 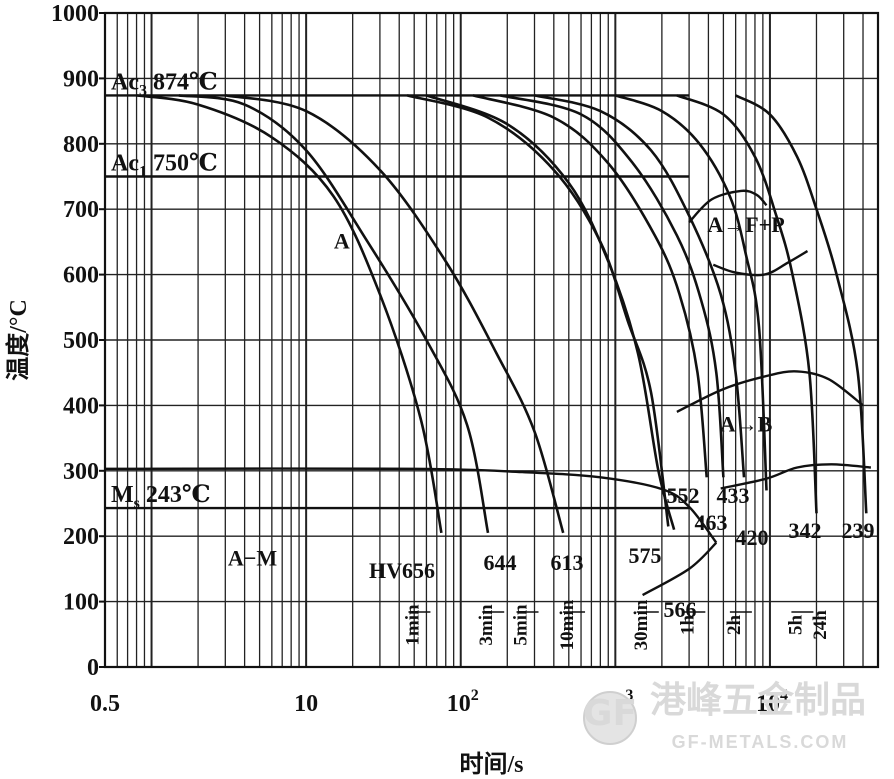 I want to click on time-marker-label: 5h, so click(x=795, y=625).